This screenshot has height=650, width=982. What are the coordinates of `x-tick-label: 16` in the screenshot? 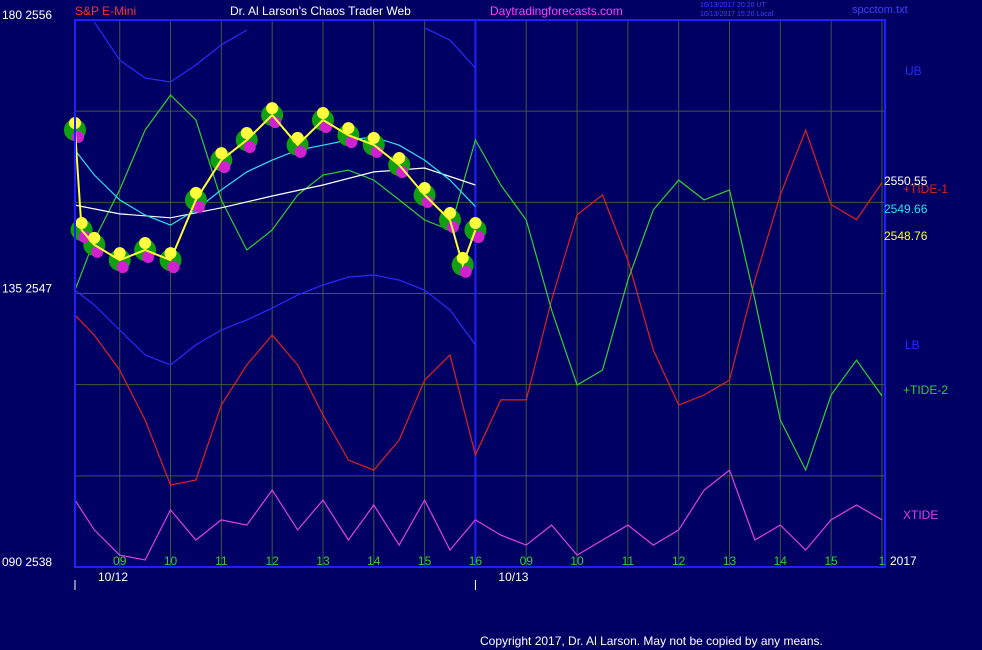 It's located at (476, 561).